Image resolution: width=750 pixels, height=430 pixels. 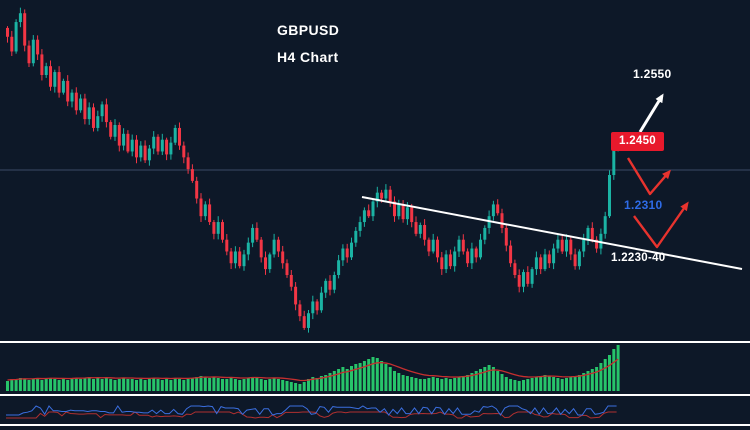 What do you see at coordinates (308, 43) in the screenshot?
I see `chart-title-block: GBPUSD H4 Chart` at bounding box center [308, 43].